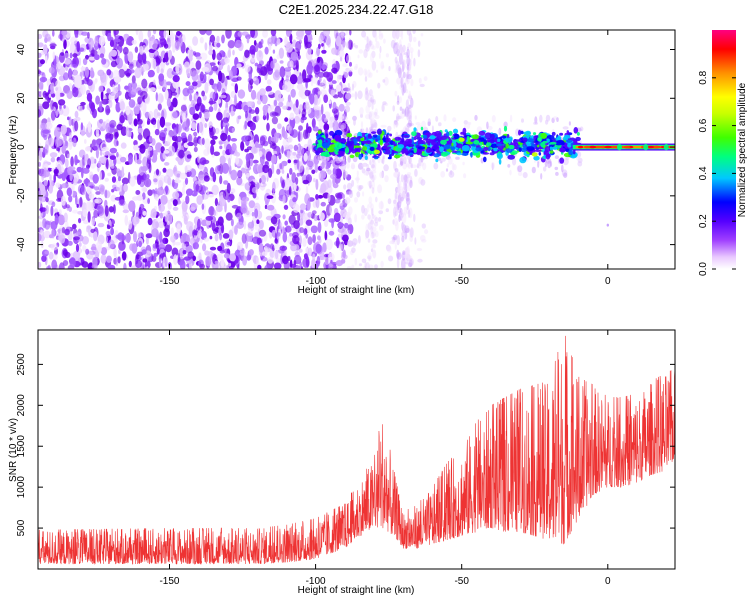  Describe the element at coordinates (461, 281) in the screenshot. I see `x-tick-label: -50` at that location.